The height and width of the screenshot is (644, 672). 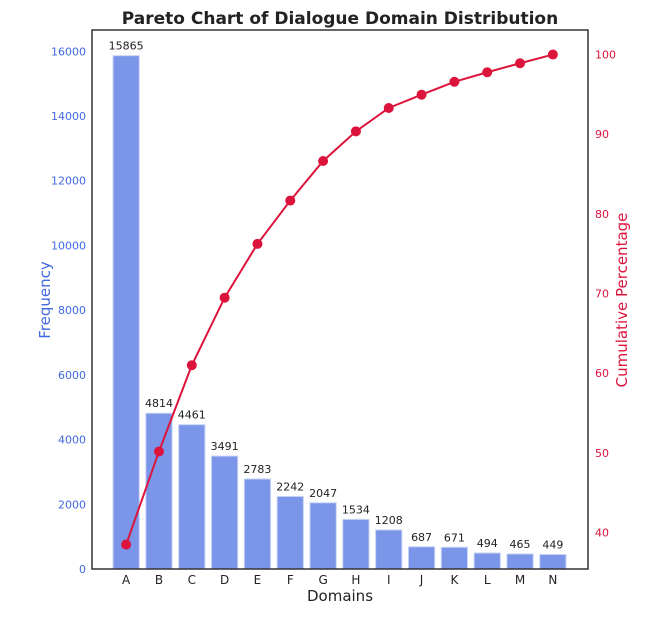 What do you see at coordinates (487, 543) in the screenshot?
I see `bar-label-L: 494` at bounding box center [487, 543].